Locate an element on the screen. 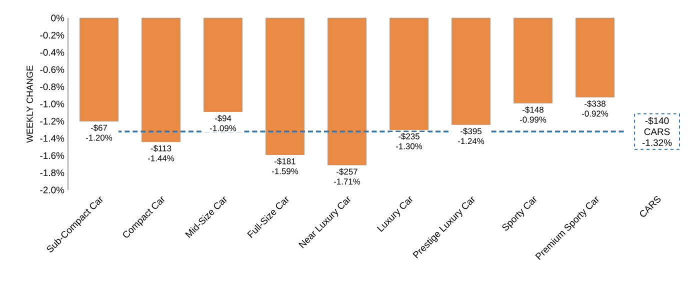 Image resolution: width=693 pixels, height=286 pixels. y-tick-label: -1.8% is located at coordinates (52, 172).